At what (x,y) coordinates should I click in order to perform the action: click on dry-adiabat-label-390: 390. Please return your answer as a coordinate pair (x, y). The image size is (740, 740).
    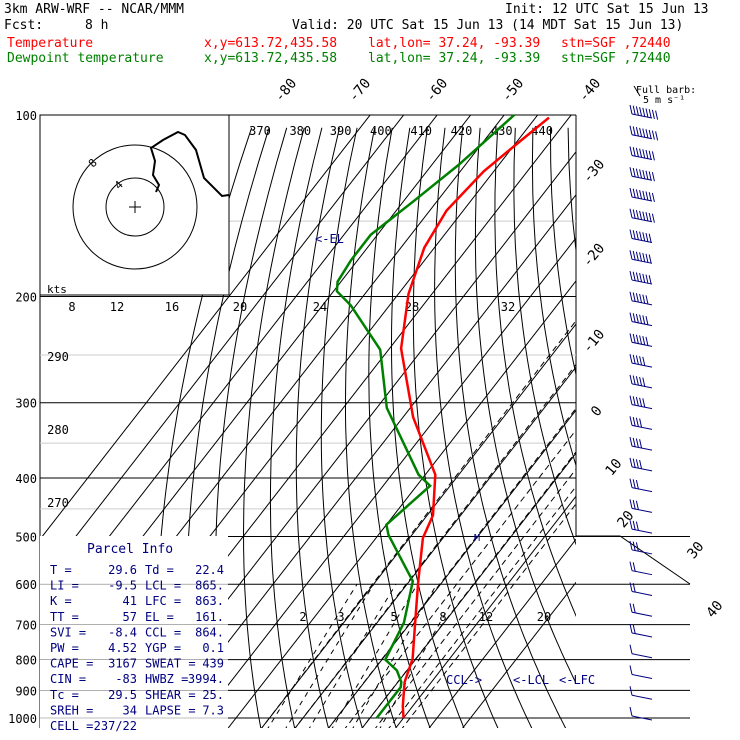
    Looking at the image, I should click on (341, 131).